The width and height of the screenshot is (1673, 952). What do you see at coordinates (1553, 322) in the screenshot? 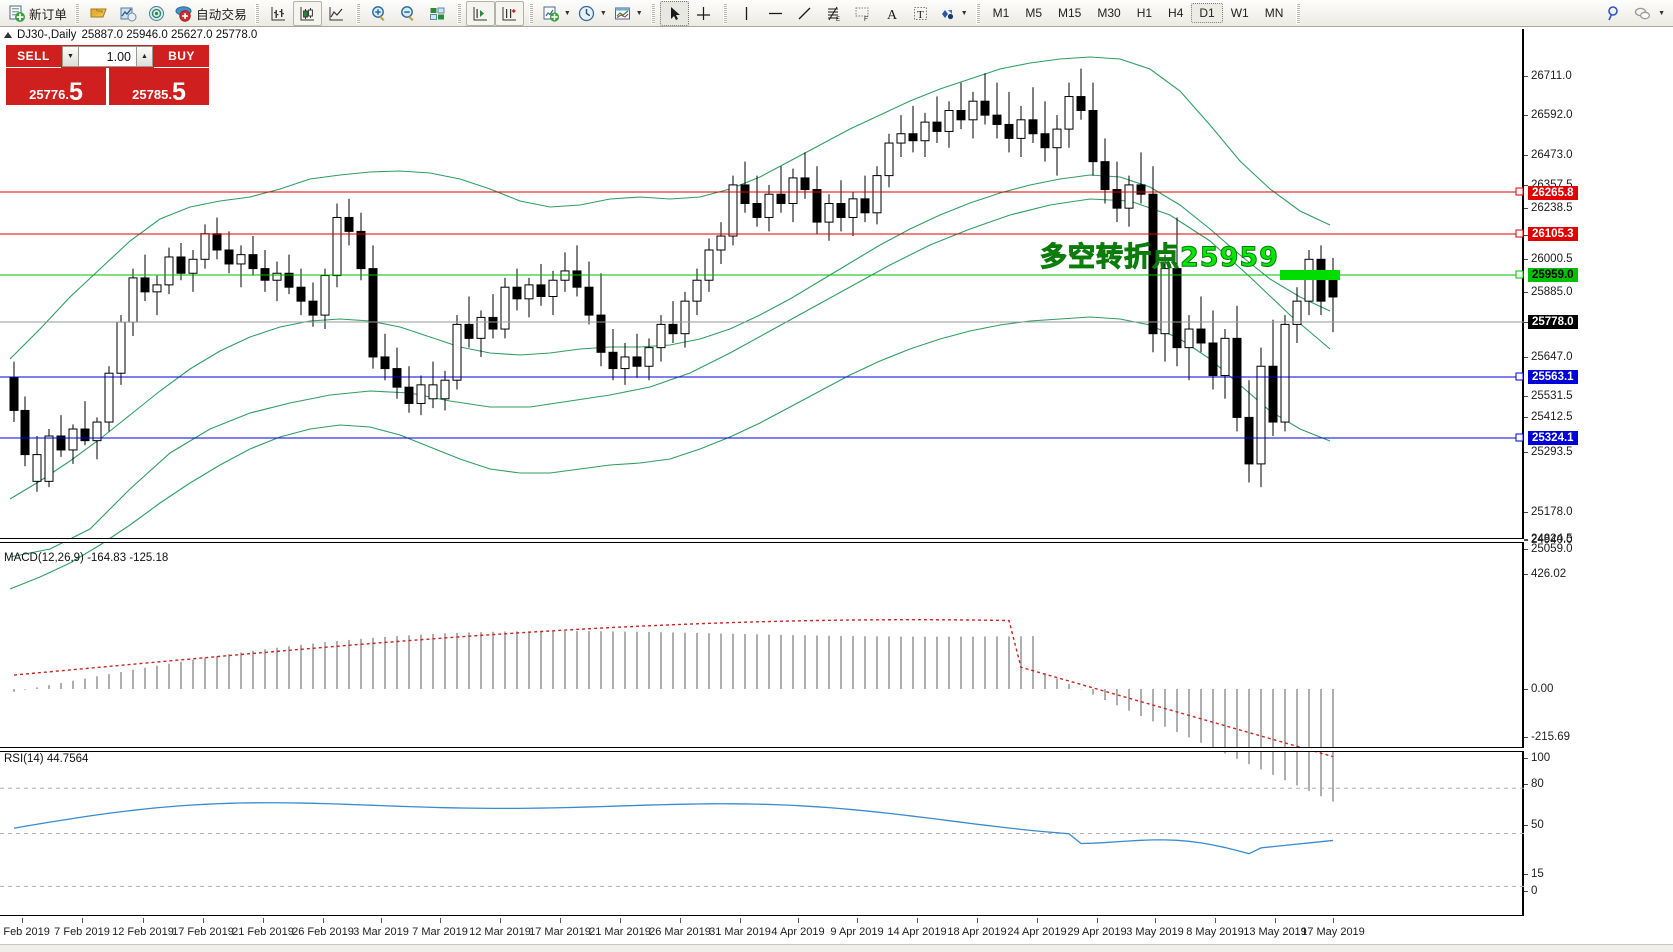
I see `price-tag-black: 25778.0` at bounding box center [1553, 322].